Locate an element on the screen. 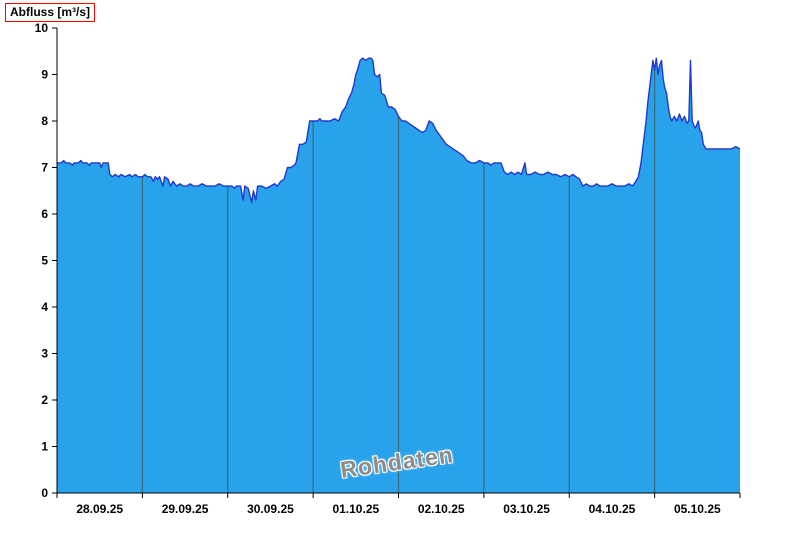  x-tick-label: 04.10.25 is located at coordinates (612, 509).